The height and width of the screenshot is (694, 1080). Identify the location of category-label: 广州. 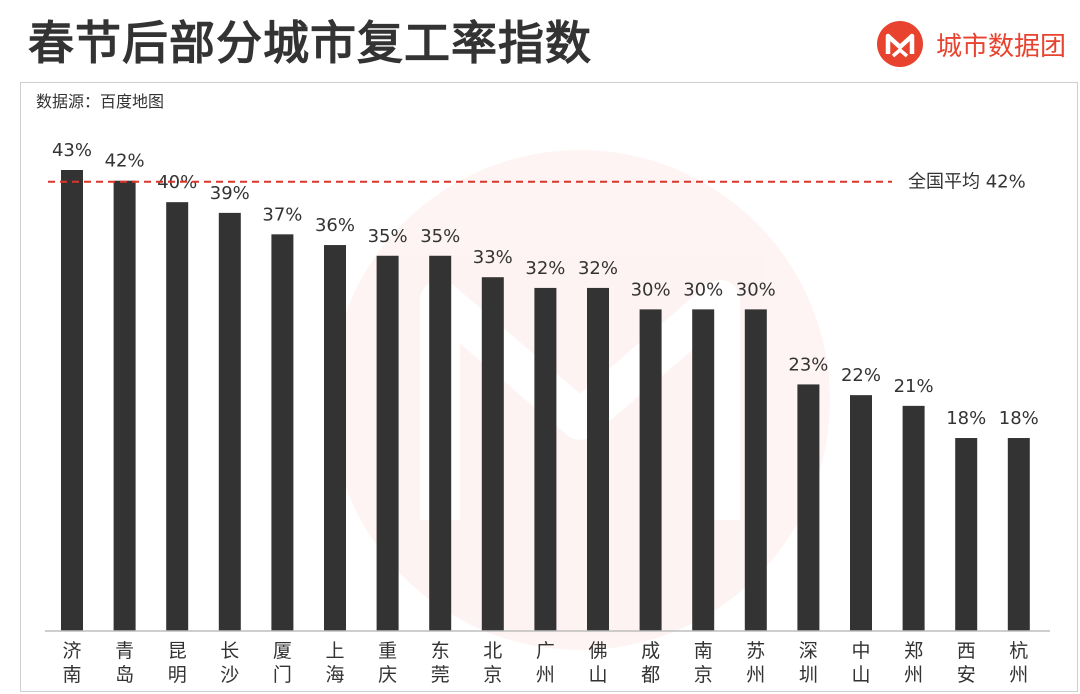
(545, 663).